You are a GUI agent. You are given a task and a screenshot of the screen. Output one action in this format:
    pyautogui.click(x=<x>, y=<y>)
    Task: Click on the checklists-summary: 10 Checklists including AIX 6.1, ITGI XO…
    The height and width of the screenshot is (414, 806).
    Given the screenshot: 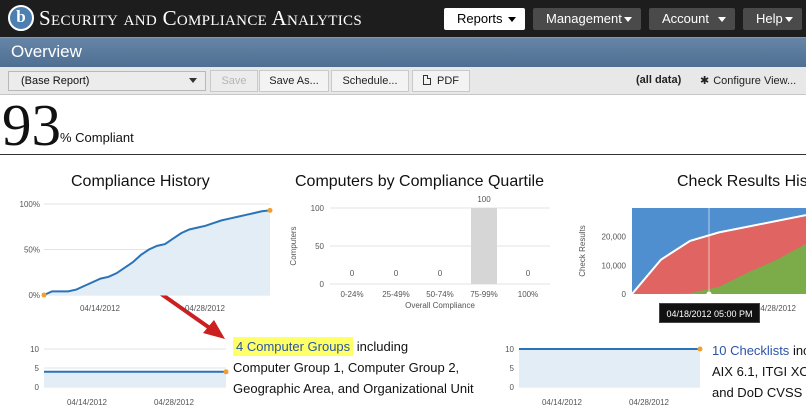 What is the action you would take?
    pyautogui.click(x=759, y=371)
    